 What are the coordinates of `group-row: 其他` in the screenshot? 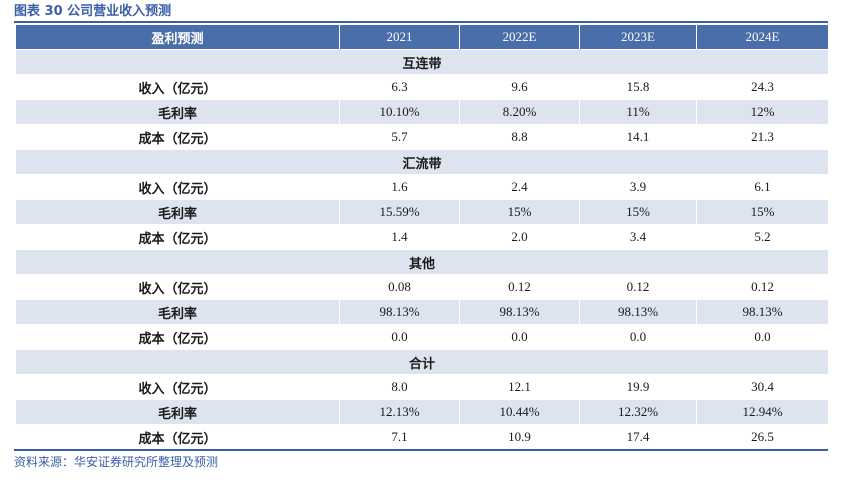 It's located at (422, 262).